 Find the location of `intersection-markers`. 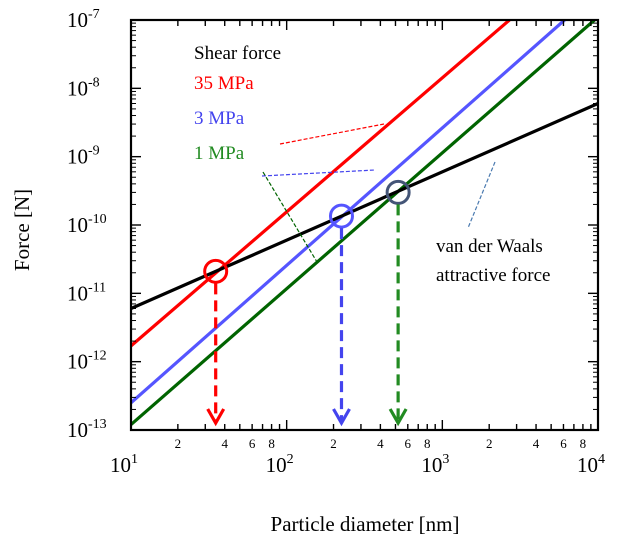

intersection-markers is located at coordinates (307, 231).